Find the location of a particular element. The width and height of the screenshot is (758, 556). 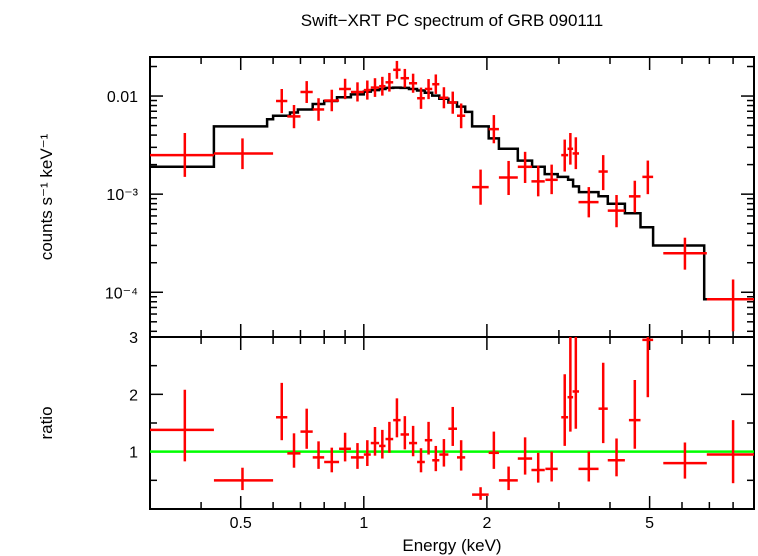

y-tick-label: 10⁻⁴ is located at coordinates (121, 293).